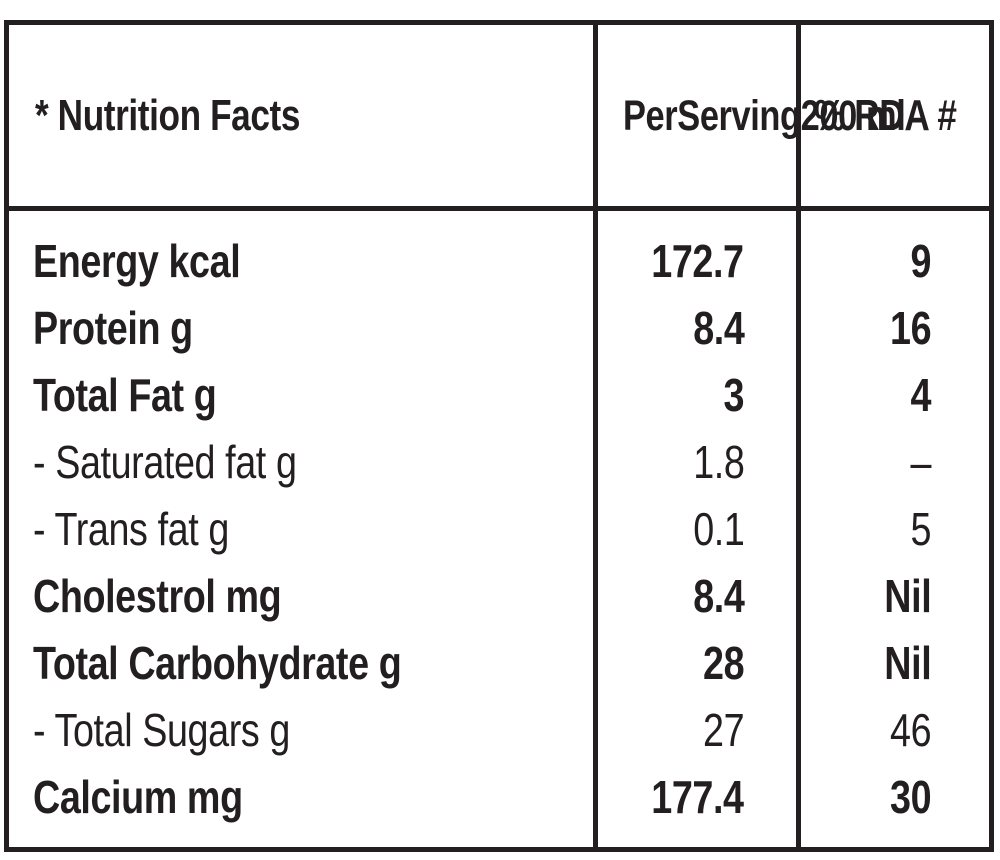 The height and width of the screenshot is (860, 1000). What do you see at coordinates (650, 115) in the screenshot?
I see `per-serving-heading-line: Per` at bounding box center [650, 115].